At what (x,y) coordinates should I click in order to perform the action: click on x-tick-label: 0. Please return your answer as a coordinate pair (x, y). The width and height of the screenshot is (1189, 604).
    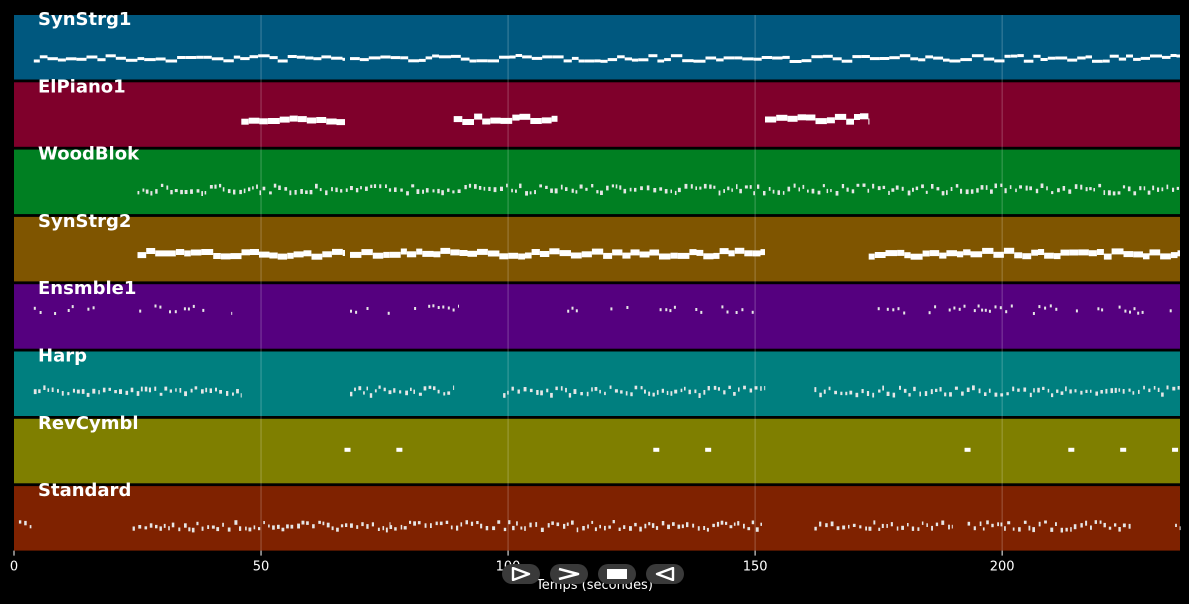
    Looking at the image, I should click on (14, 567).